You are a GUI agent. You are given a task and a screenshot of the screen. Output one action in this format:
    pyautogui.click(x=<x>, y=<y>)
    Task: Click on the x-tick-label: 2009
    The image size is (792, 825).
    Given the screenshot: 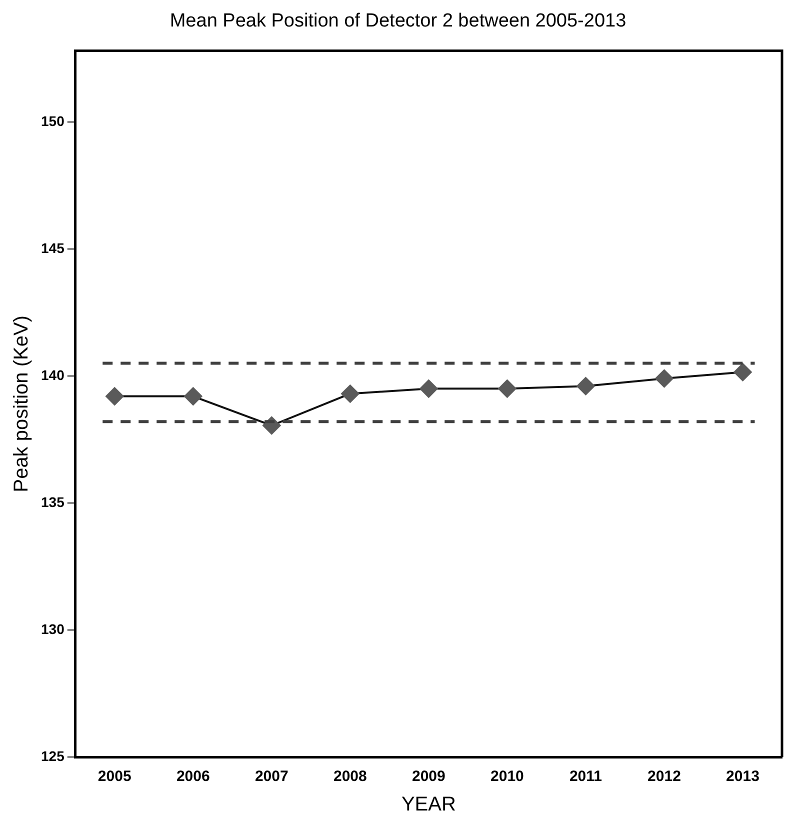 What is the action you would take?
    pyautogui.click(x=429, y=777)
    